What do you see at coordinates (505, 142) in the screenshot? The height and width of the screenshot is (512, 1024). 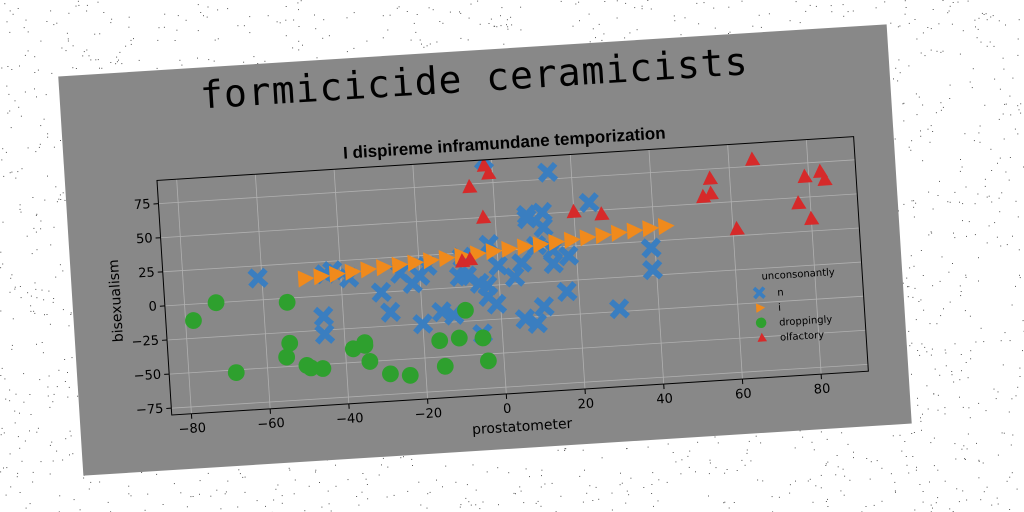 I see `chart-title: I dispireme inframundane temporization` at bounding box center [505, 142].